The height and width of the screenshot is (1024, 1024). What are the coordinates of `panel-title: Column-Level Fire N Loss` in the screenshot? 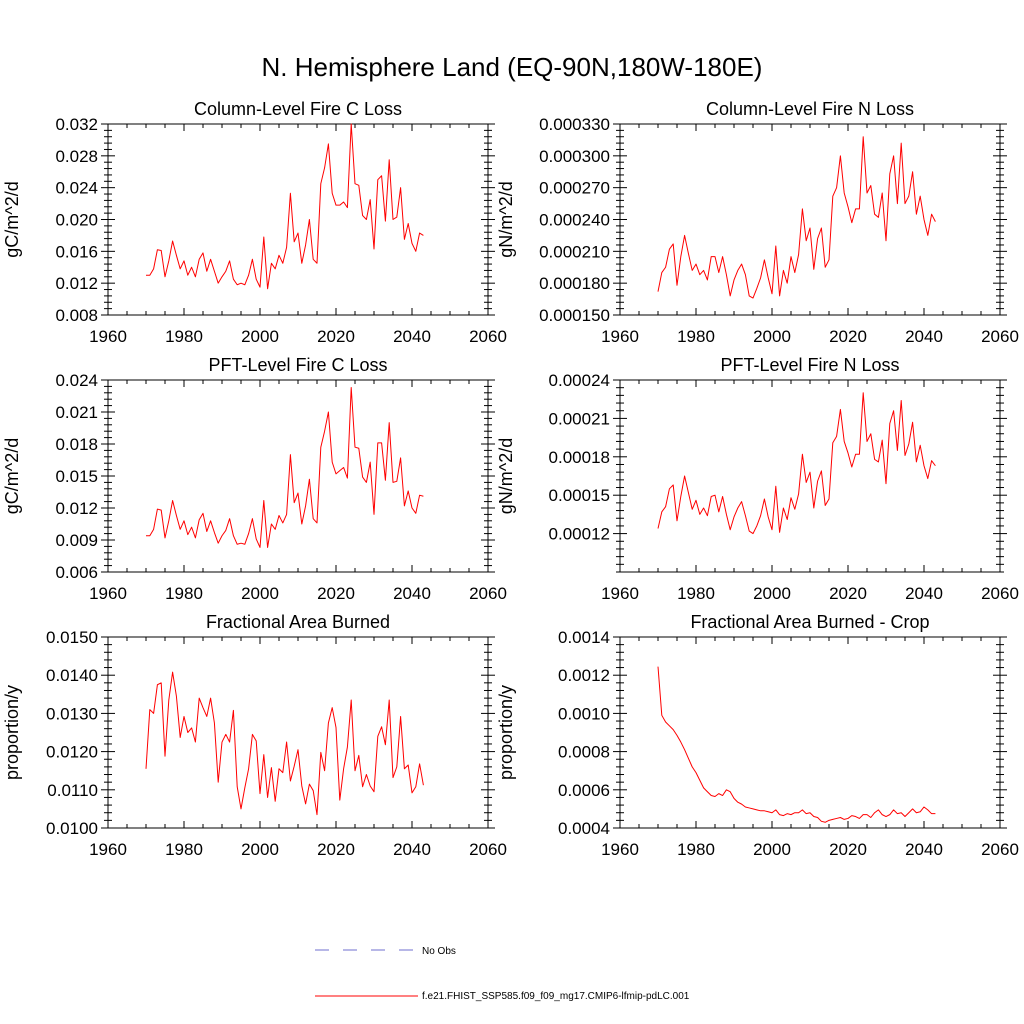 It's located at (810, 109).